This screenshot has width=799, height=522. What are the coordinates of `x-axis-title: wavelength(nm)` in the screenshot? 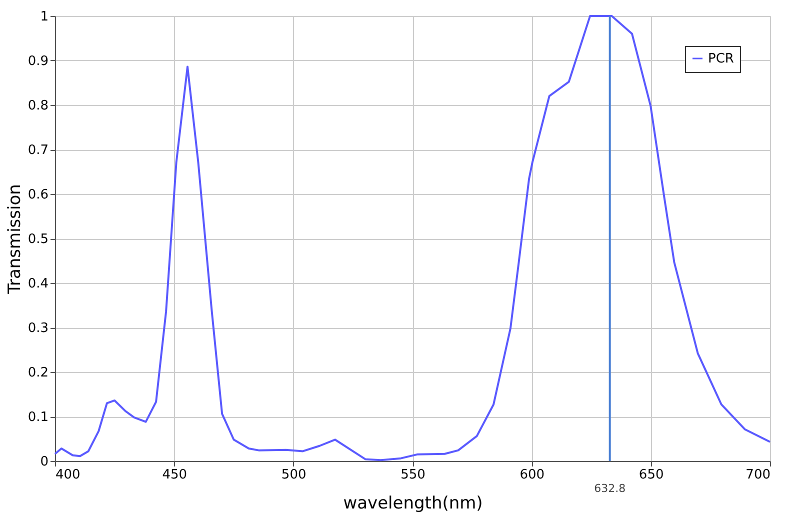 It's located at (413, 504).